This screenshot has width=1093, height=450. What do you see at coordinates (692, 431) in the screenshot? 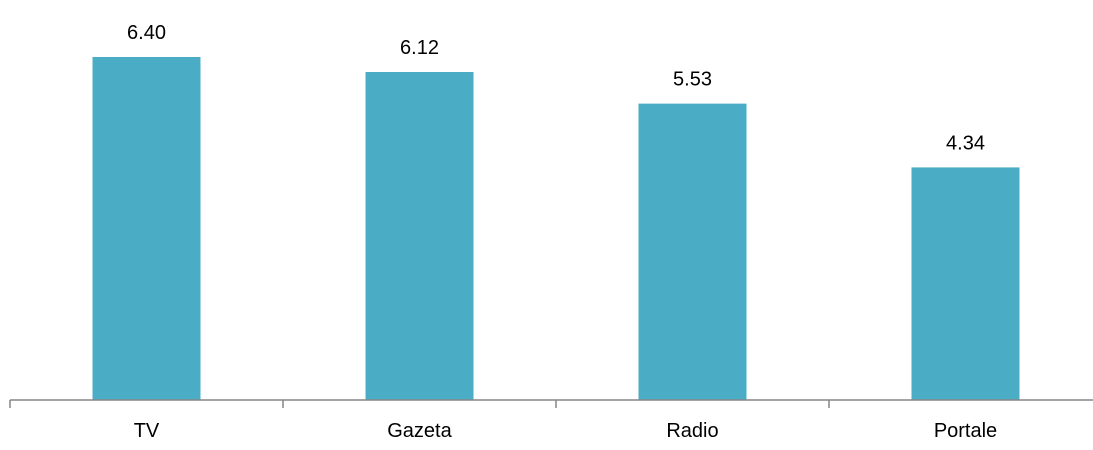
I see `category-label-radio: Radio` at bounding box center [692, 431].